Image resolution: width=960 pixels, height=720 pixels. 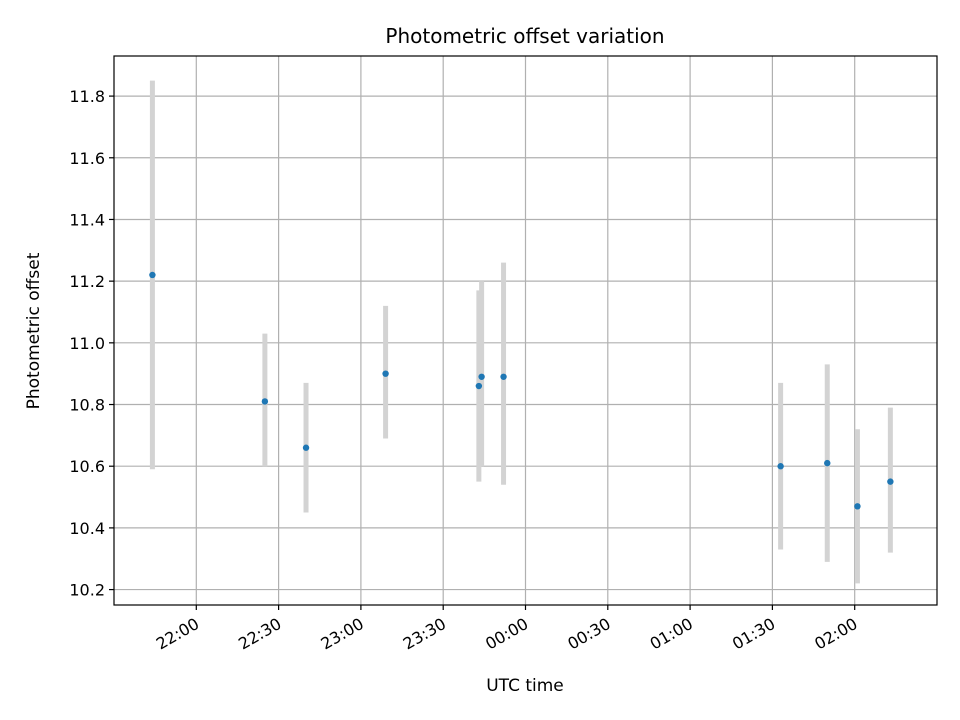 I want to click on y-tick-label: 10.6, so click(x=87, y=466).